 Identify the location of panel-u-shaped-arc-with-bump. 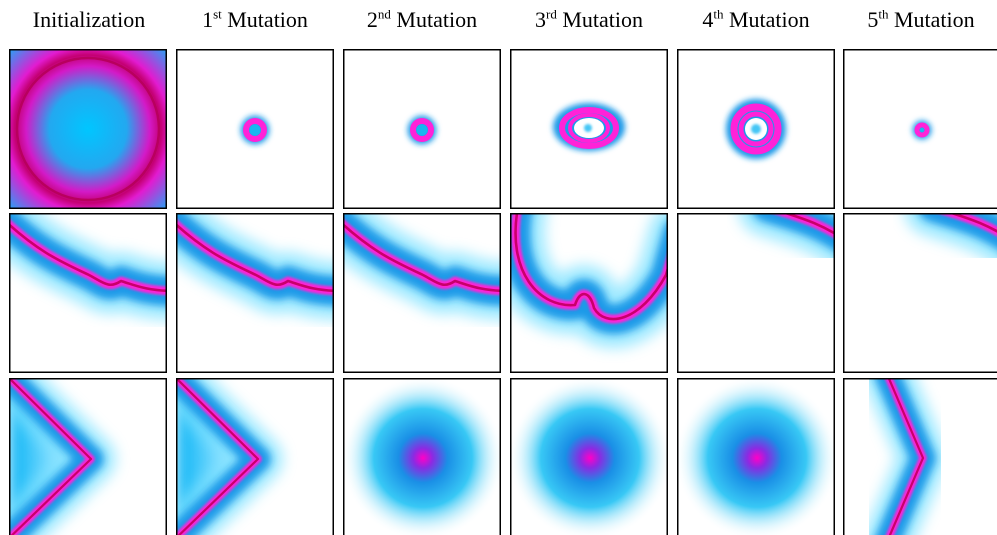
(589, 293).